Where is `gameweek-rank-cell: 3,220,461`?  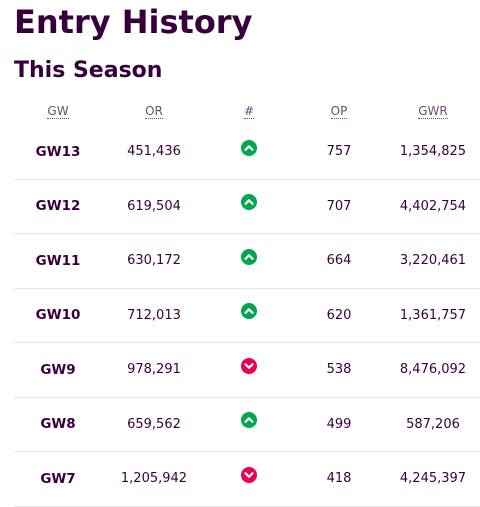 gameweek-rank-cell: 3,220,461 is located at coordinates (433, 261).